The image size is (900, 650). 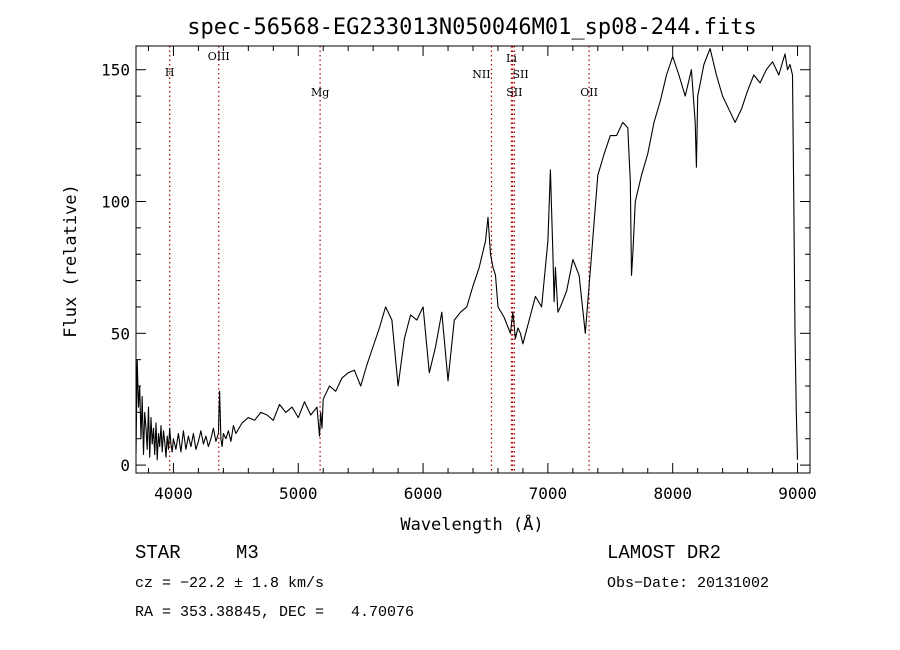 I want to click on obs-date: Obs−Date: 20131002, so click(x=688, y=583).